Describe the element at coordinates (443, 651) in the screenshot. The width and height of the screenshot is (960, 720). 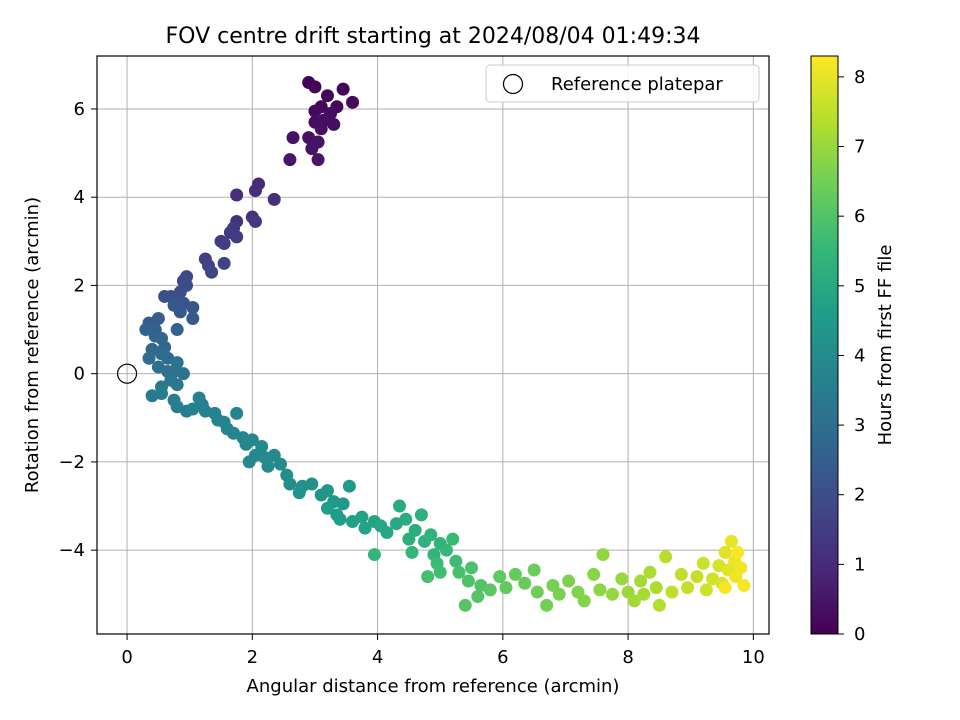
I see `x-axis-ticks: 0 2 4 6 8 10` at that location.